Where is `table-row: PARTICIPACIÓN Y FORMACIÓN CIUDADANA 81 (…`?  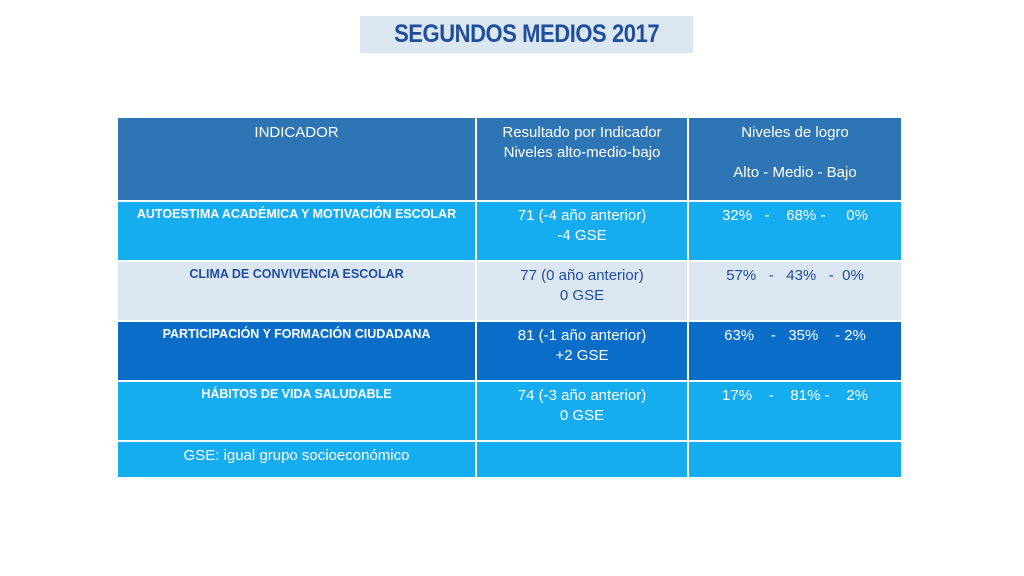
table-row: PARTICIPACIÓN Y FORMACIÓN CIUDADANA 81 (… is located at coordinates (509, 351).